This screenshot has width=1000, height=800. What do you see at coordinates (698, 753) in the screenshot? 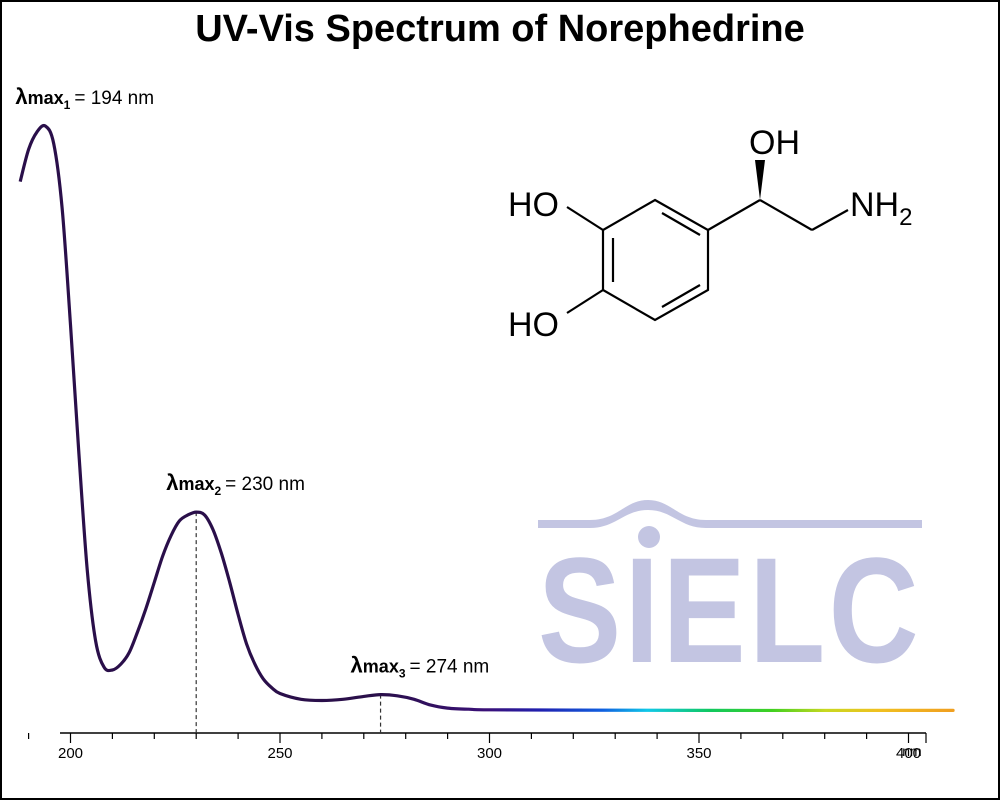
I see `x-tick-label: 350` at bounding box center [698, 753].